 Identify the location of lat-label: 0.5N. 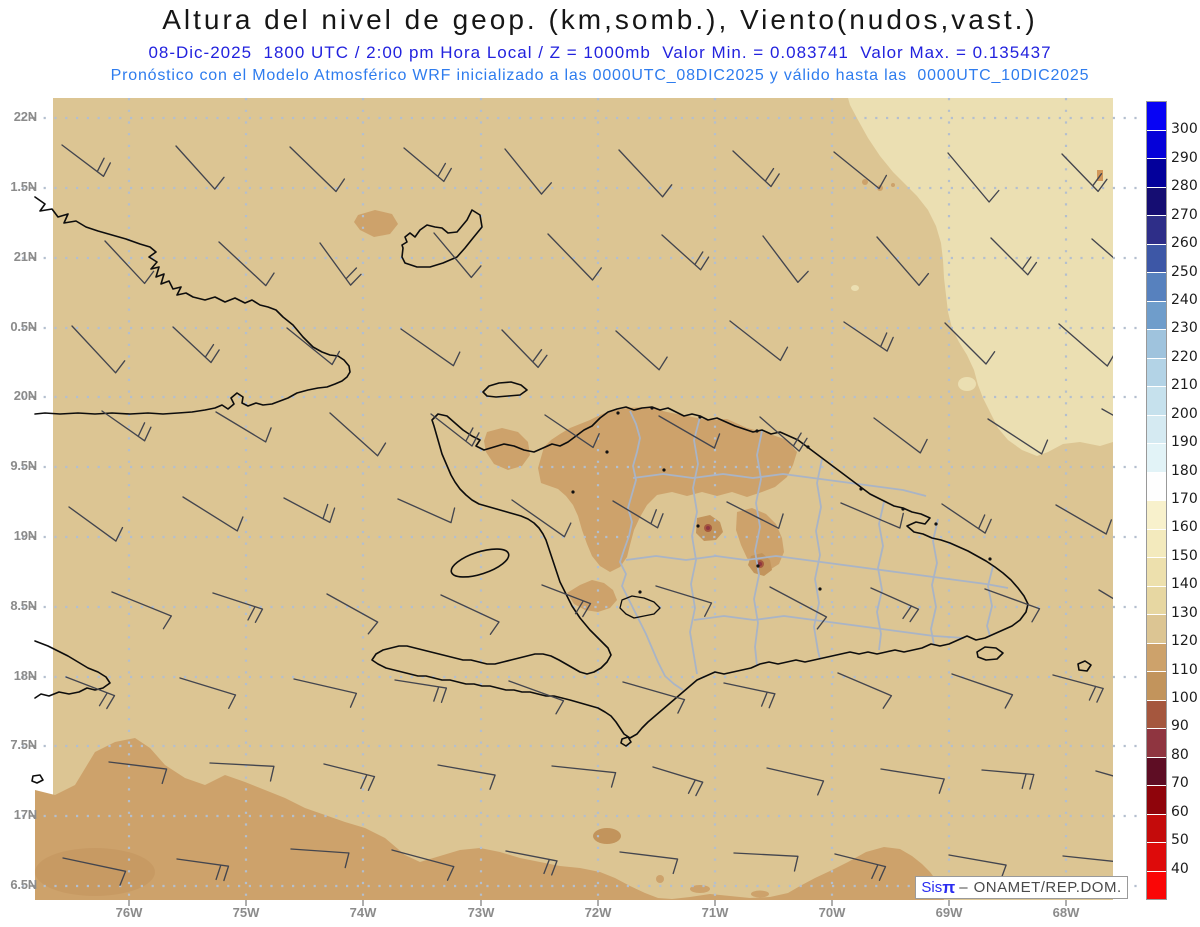
(23, 326).